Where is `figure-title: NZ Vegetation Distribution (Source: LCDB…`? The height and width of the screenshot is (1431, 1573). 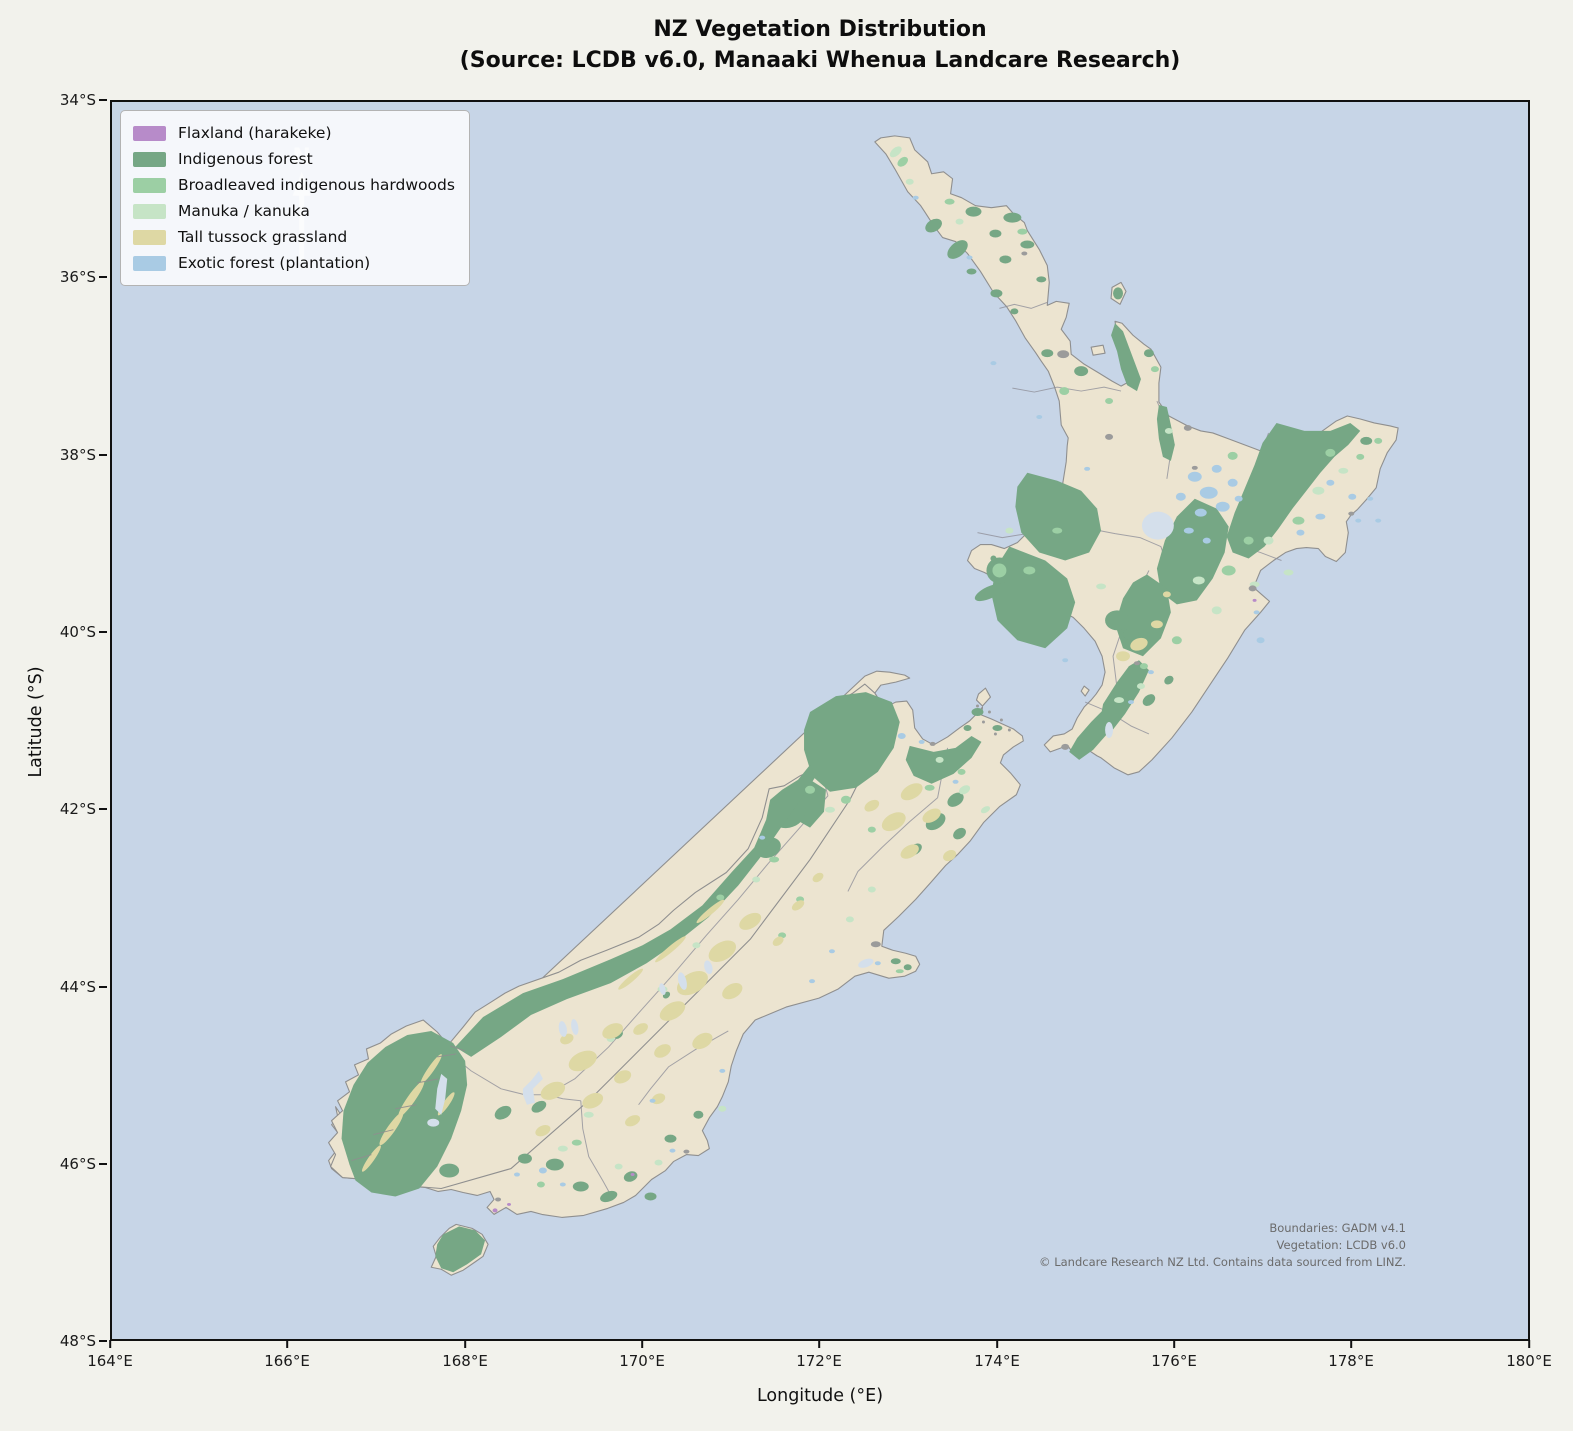
figure-title: NZ Vegetation Distribution (Source: LCDB… is located at coordinates (820, 45).